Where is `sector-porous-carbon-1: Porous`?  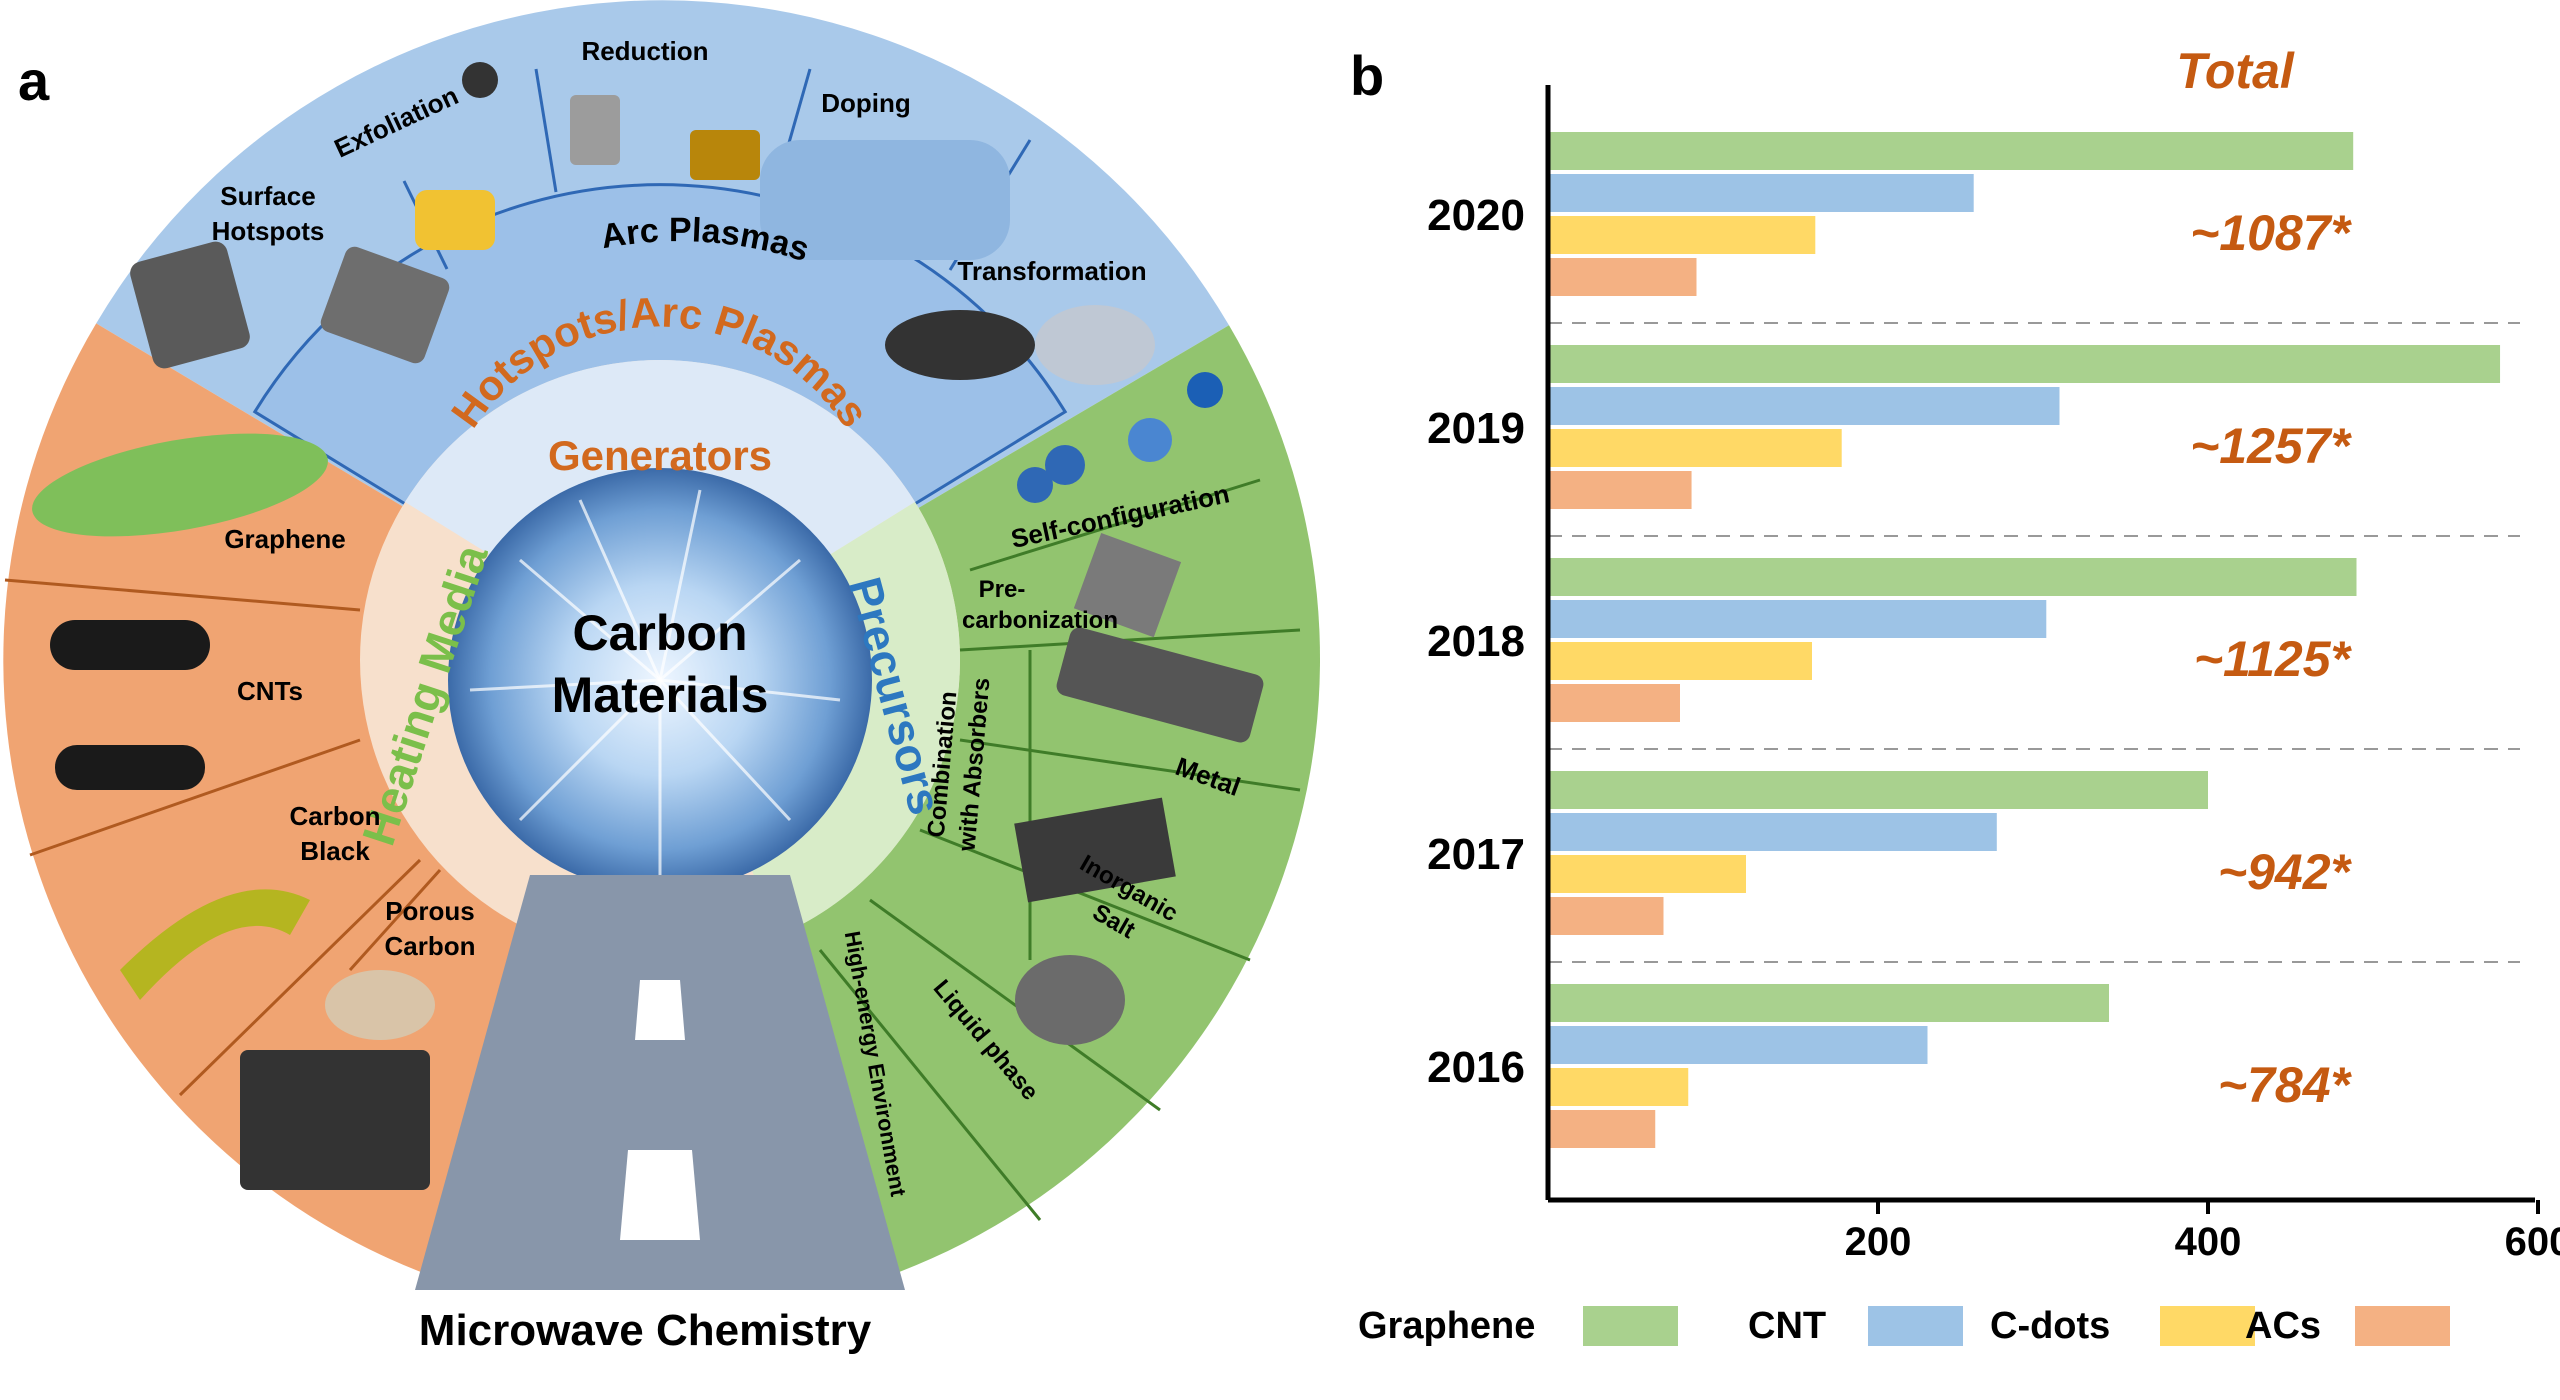
sector-porous-carbon-1: Porous is located at coordinates (430, 911).